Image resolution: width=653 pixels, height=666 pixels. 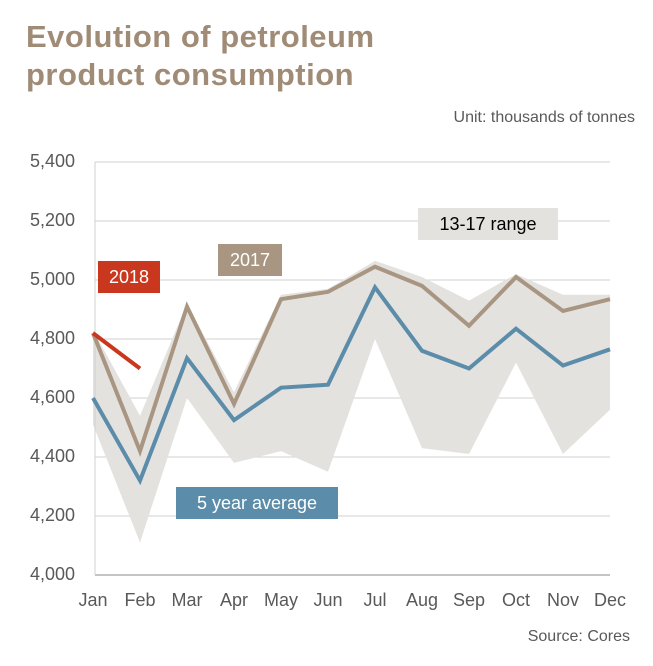 I want to click on y-tick-label: 4,600, so click(x=52, y=397).